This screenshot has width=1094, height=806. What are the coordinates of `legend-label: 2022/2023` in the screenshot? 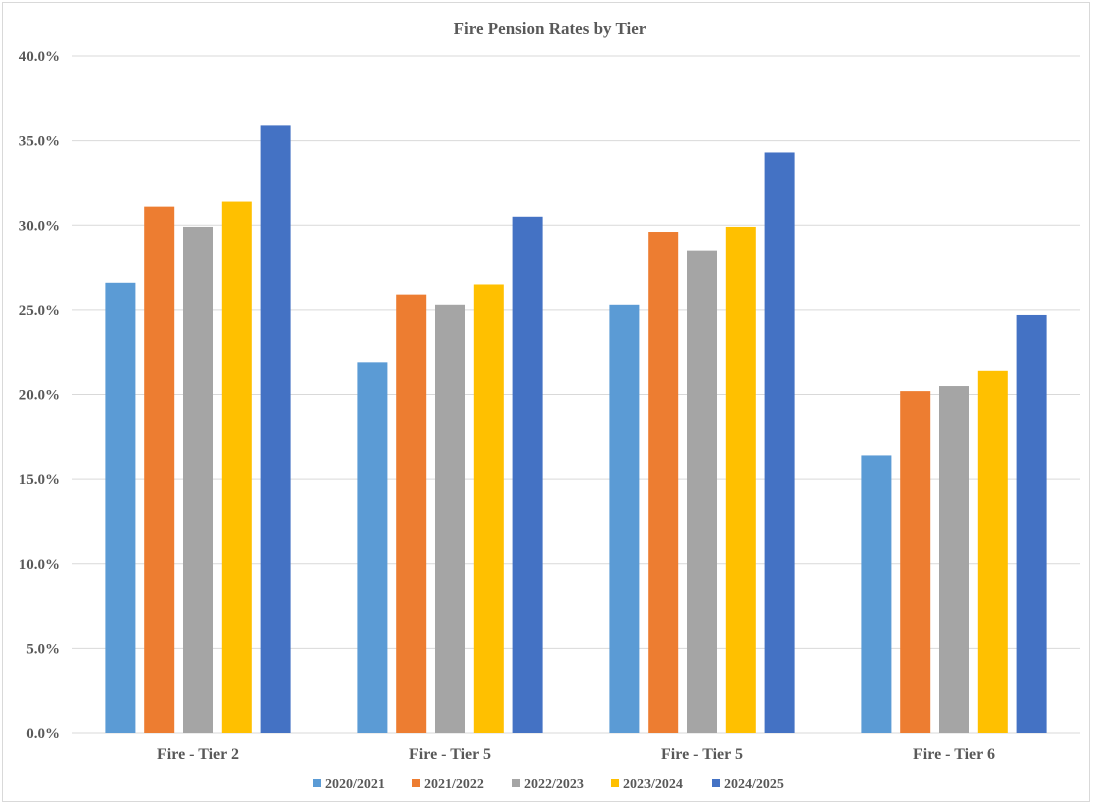 It's located at (554, 784).